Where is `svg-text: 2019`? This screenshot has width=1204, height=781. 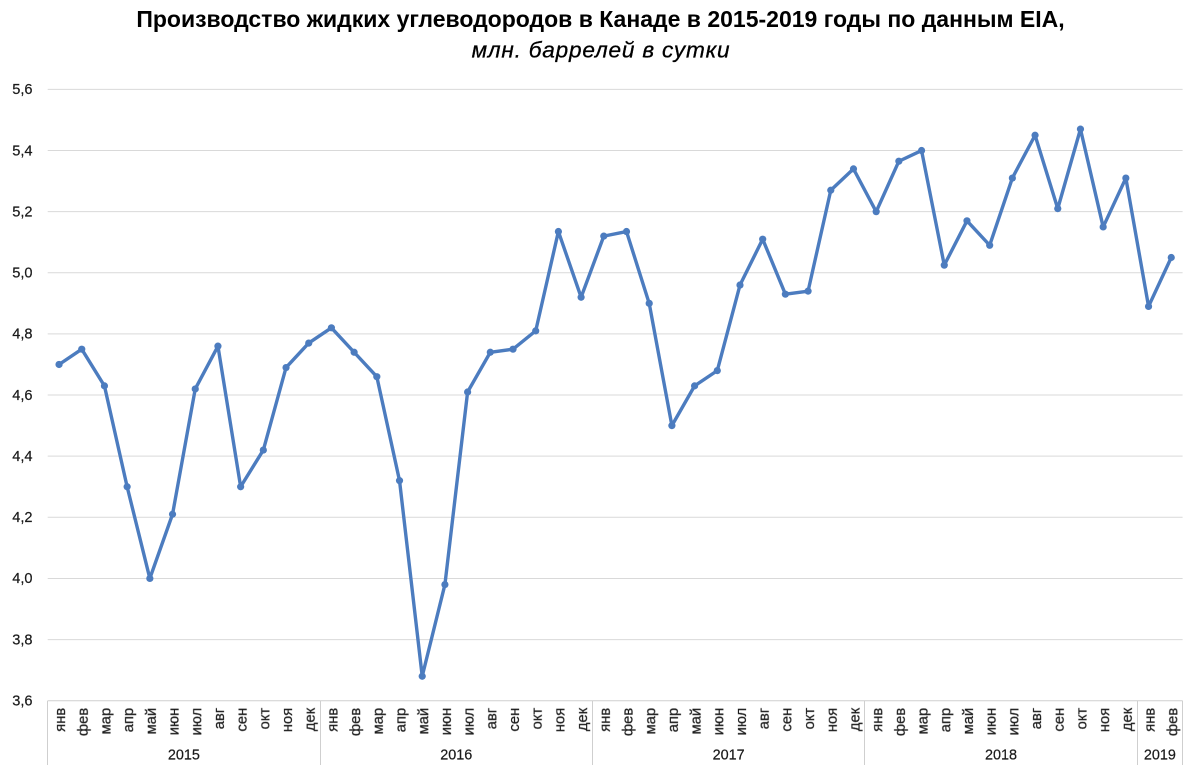 svg-text: 2019 is located at coordinates (1160, 756).